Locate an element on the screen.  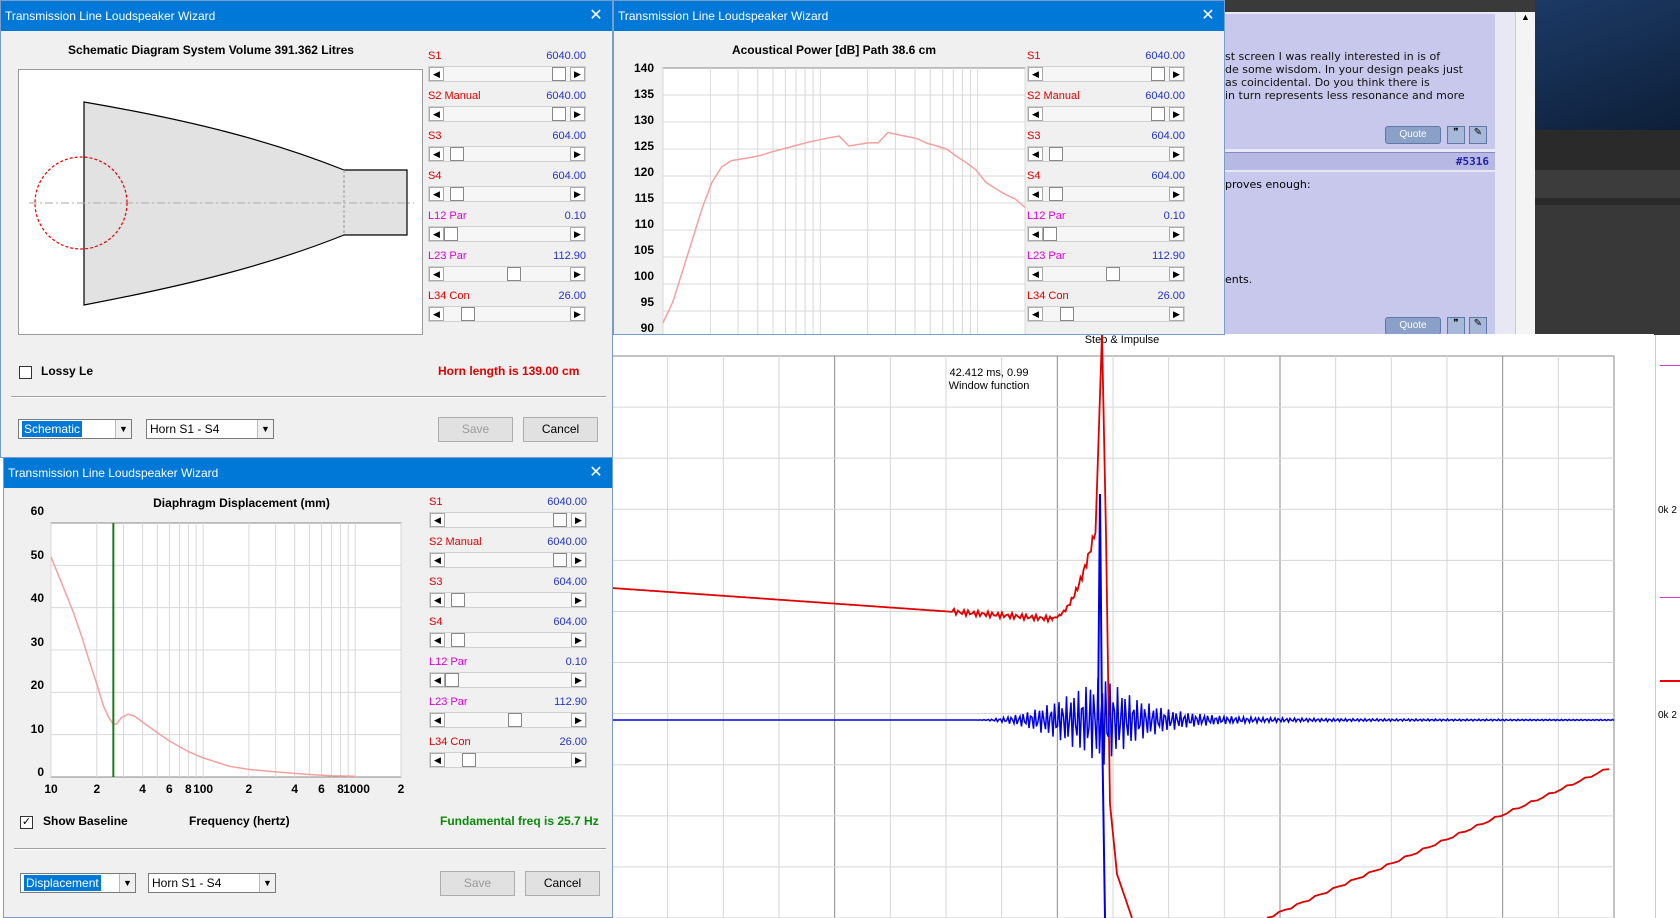
view-select: Schematic ▼ is located at coordinates (75, 429).